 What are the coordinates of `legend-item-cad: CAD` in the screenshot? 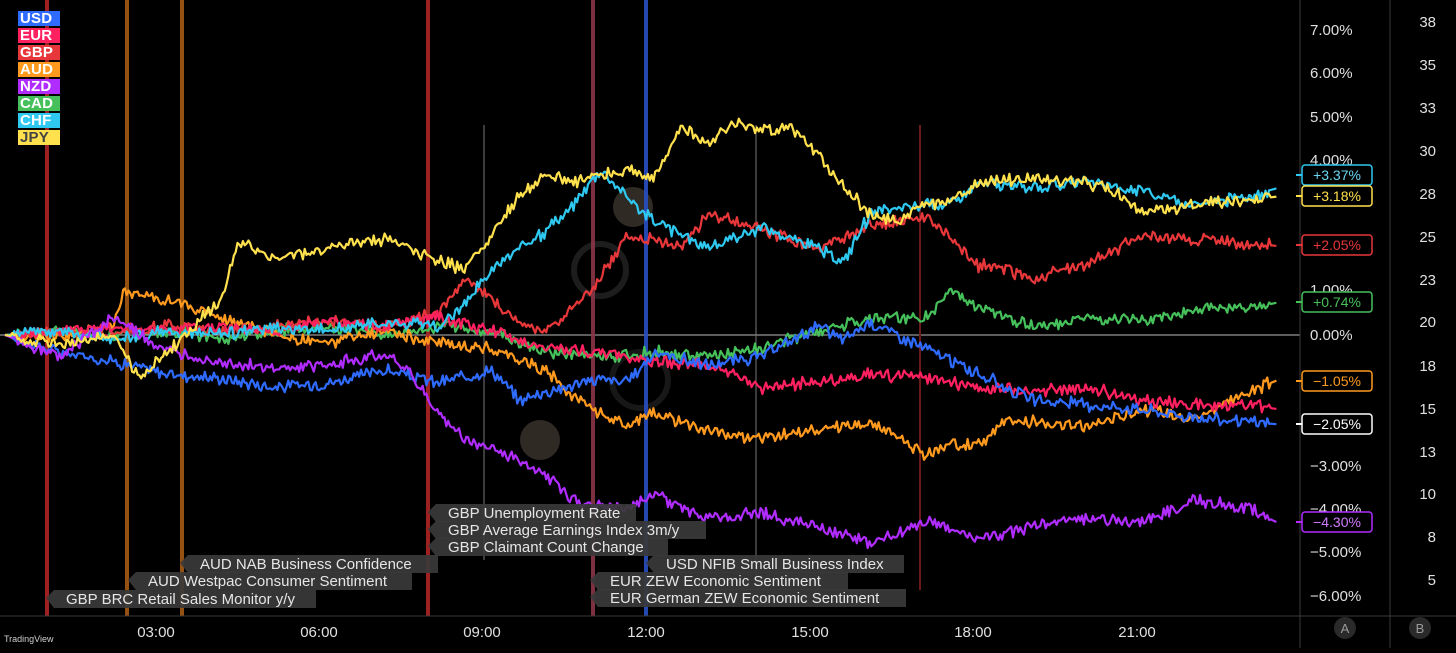 It's located at (39, 103).